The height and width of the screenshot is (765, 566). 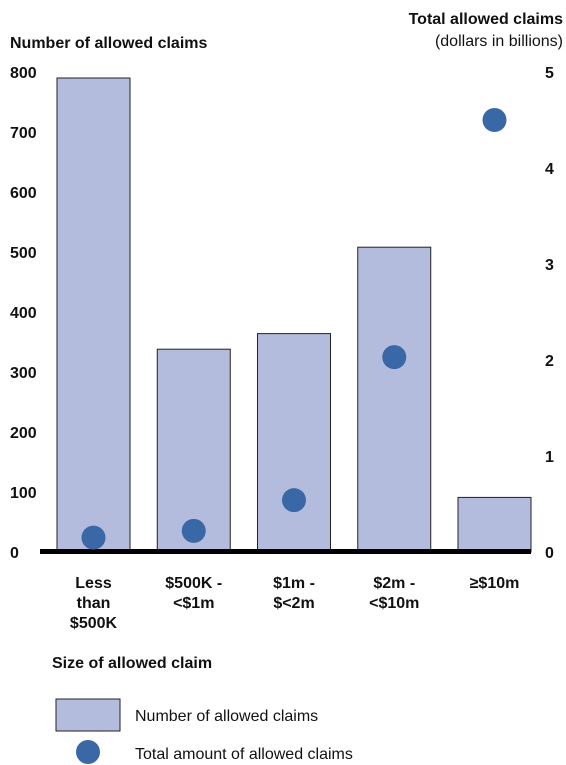 What do you see at coordinates (549, 313) in the screenshot?
I see `right-axis-ticks: 0 1 2 3 4 5` at bounding box center [549, 313].